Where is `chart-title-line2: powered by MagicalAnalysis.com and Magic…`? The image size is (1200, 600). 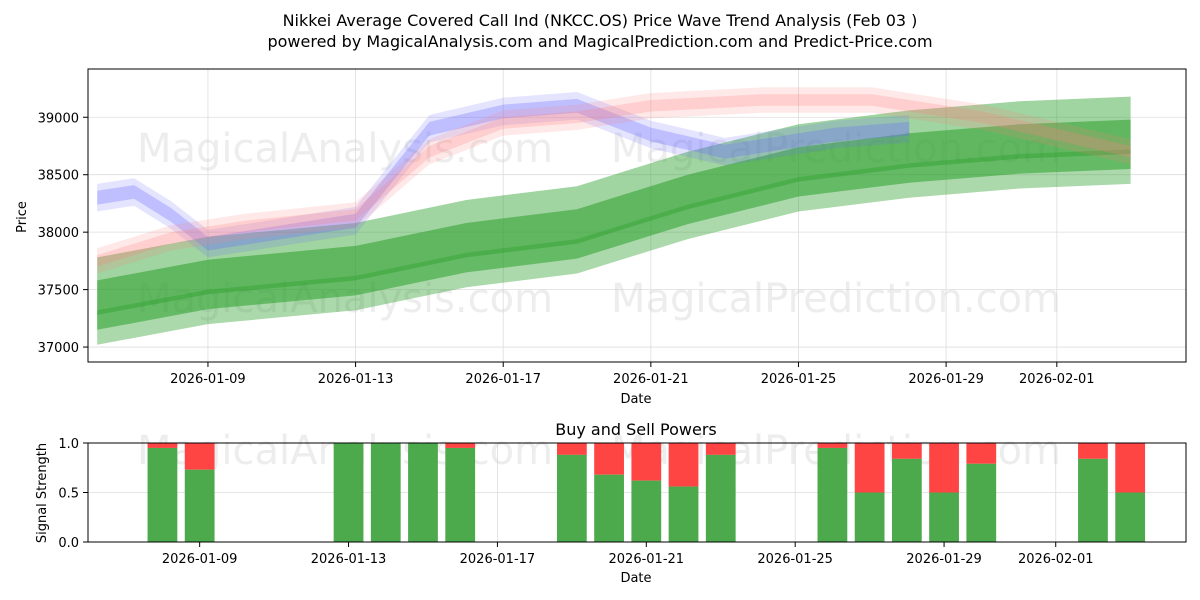
chart-title-line2: powered by MagicalAnalysis.com and Magic… is located at coordinates (599, 41).